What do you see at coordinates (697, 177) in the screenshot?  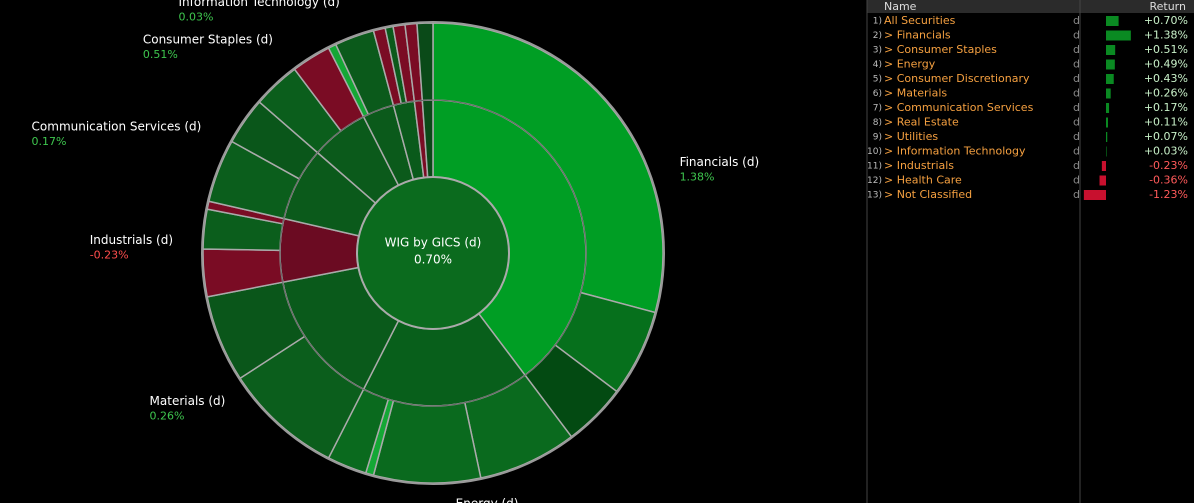 I see `sector-value: 1.38%` at bounding box center [697, 177].